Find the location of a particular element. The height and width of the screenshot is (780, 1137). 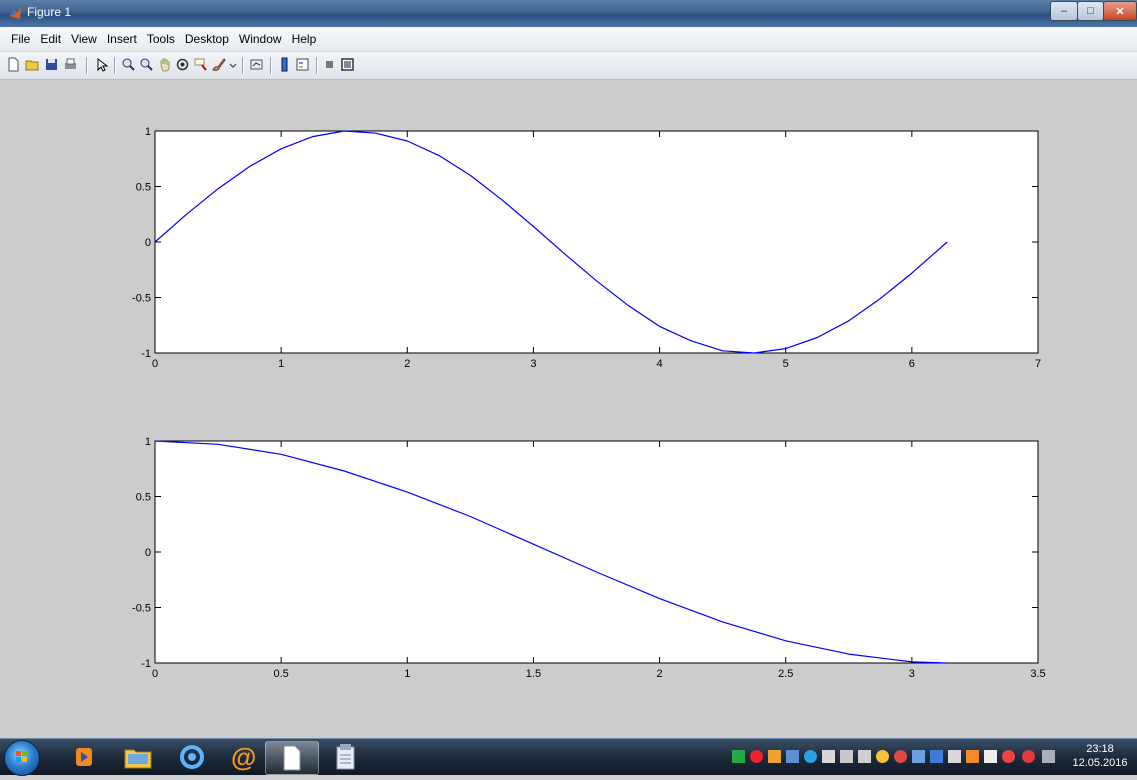

speaker-icon is located at coordinates (954, 756).